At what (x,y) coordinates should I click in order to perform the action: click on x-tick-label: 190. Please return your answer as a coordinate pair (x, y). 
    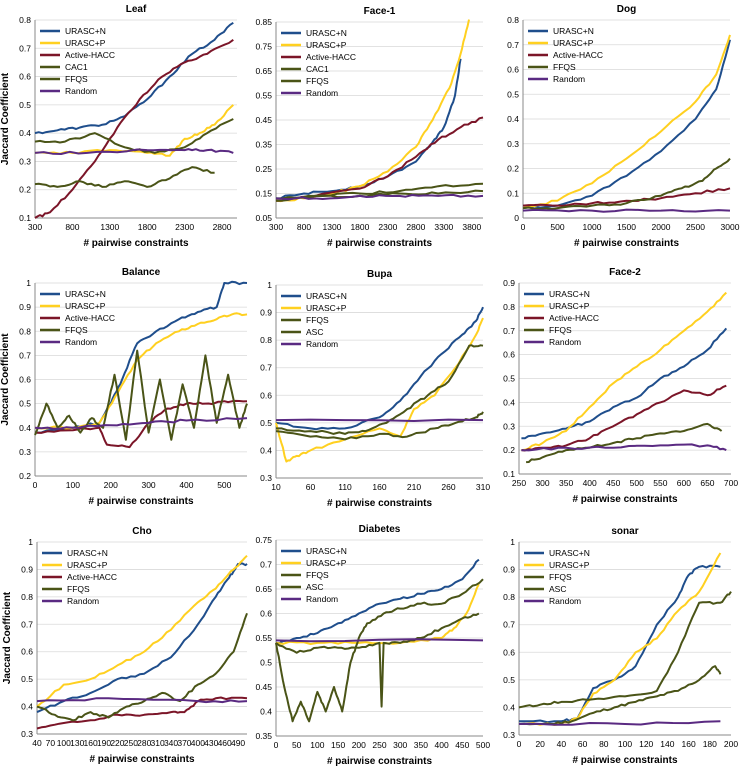
    Looking at the image, I should click on (104, 743).